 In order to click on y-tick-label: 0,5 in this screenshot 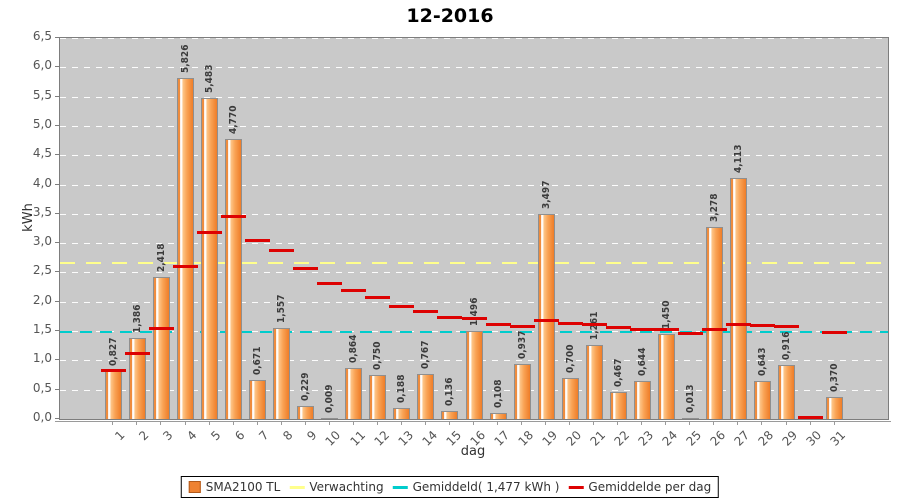, I will do `click(42, 387)`.